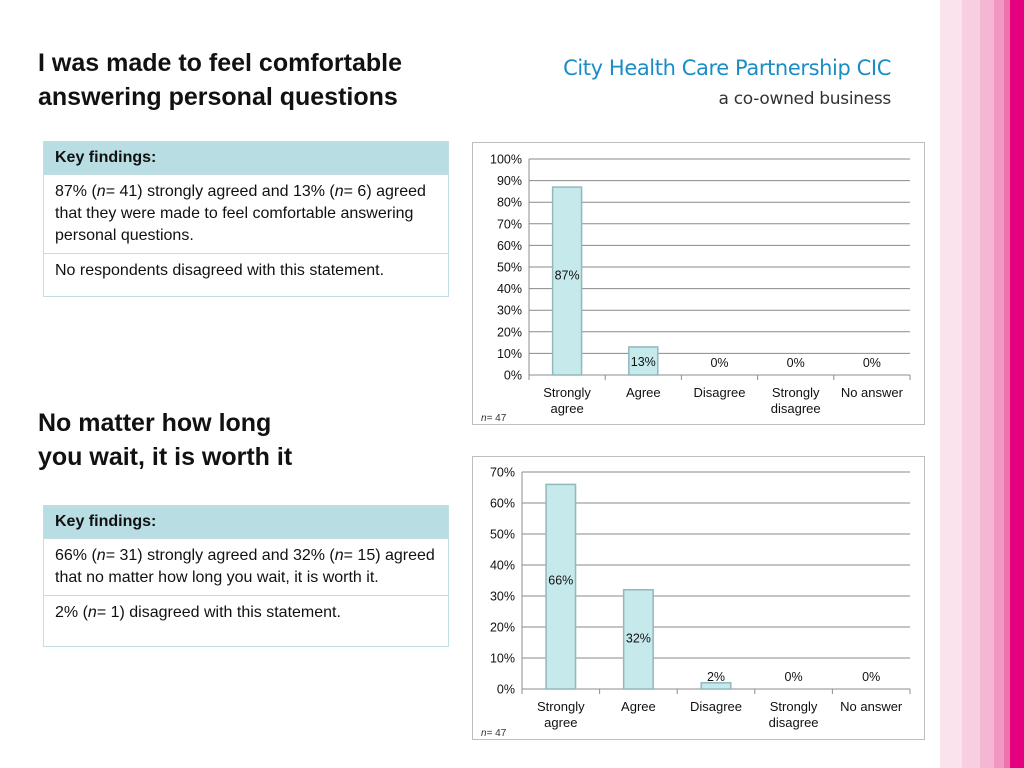 The width and height of the screenshot is (1024, 768). I want to click on title-line: answering personal questions, so click(218, 97).